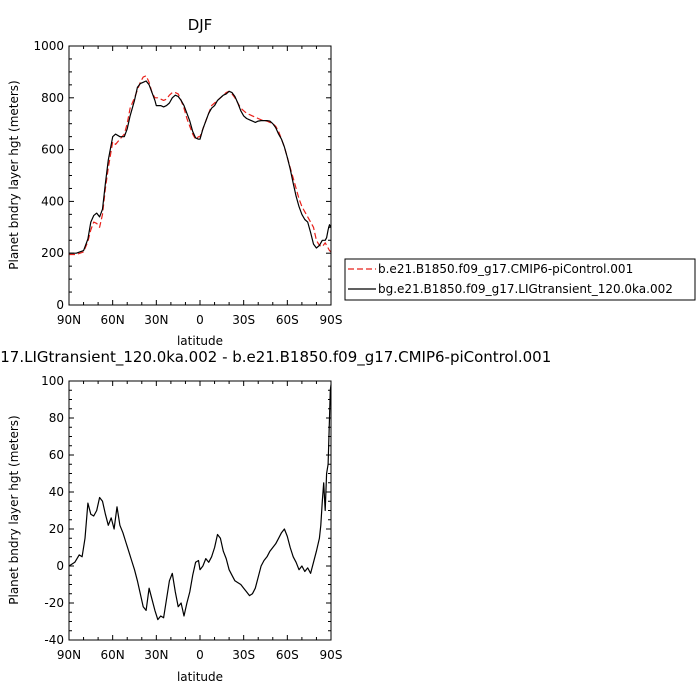 The height and width of the screenshot is (700, 700). What do you see at coordinates (287, 320) in the screenshot?
I see `top-x-tick-label: 60S` at bounding box center [287, 320].